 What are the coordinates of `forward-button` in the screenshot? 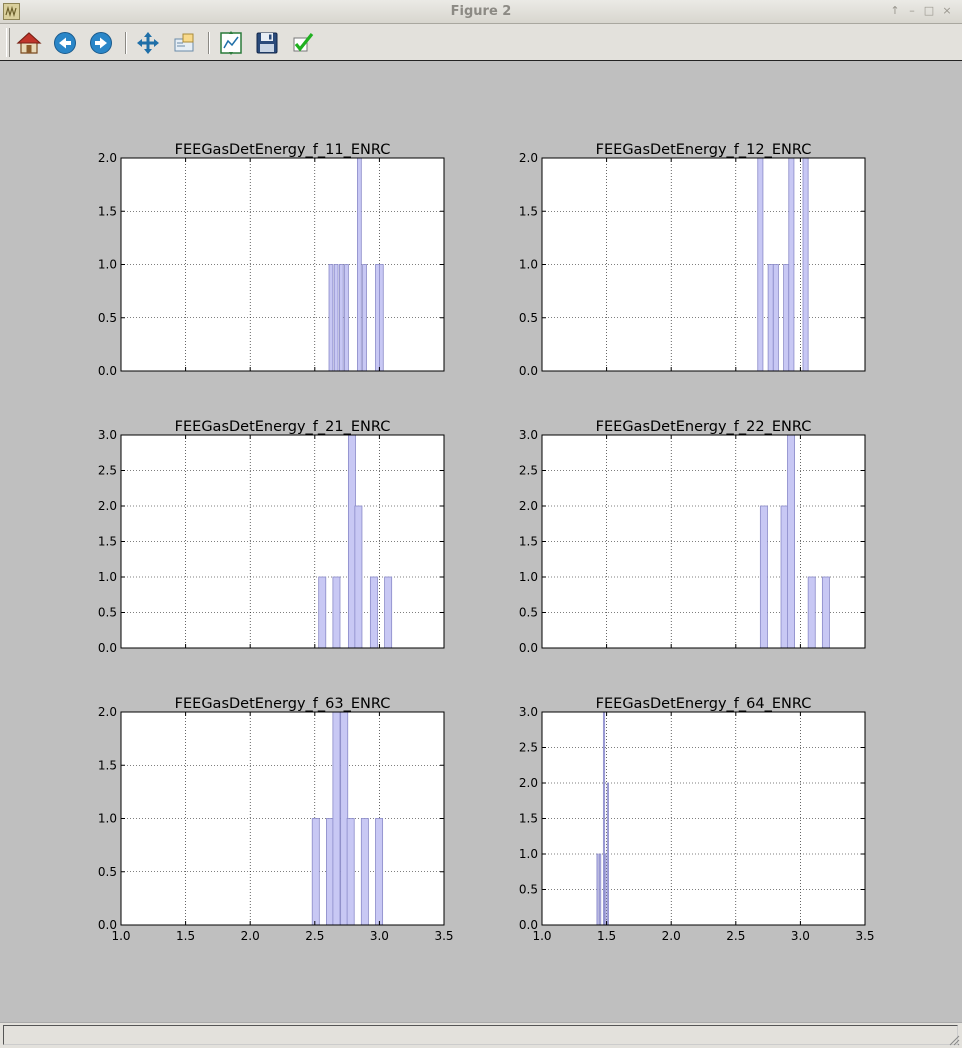 It's located at (101, 43).